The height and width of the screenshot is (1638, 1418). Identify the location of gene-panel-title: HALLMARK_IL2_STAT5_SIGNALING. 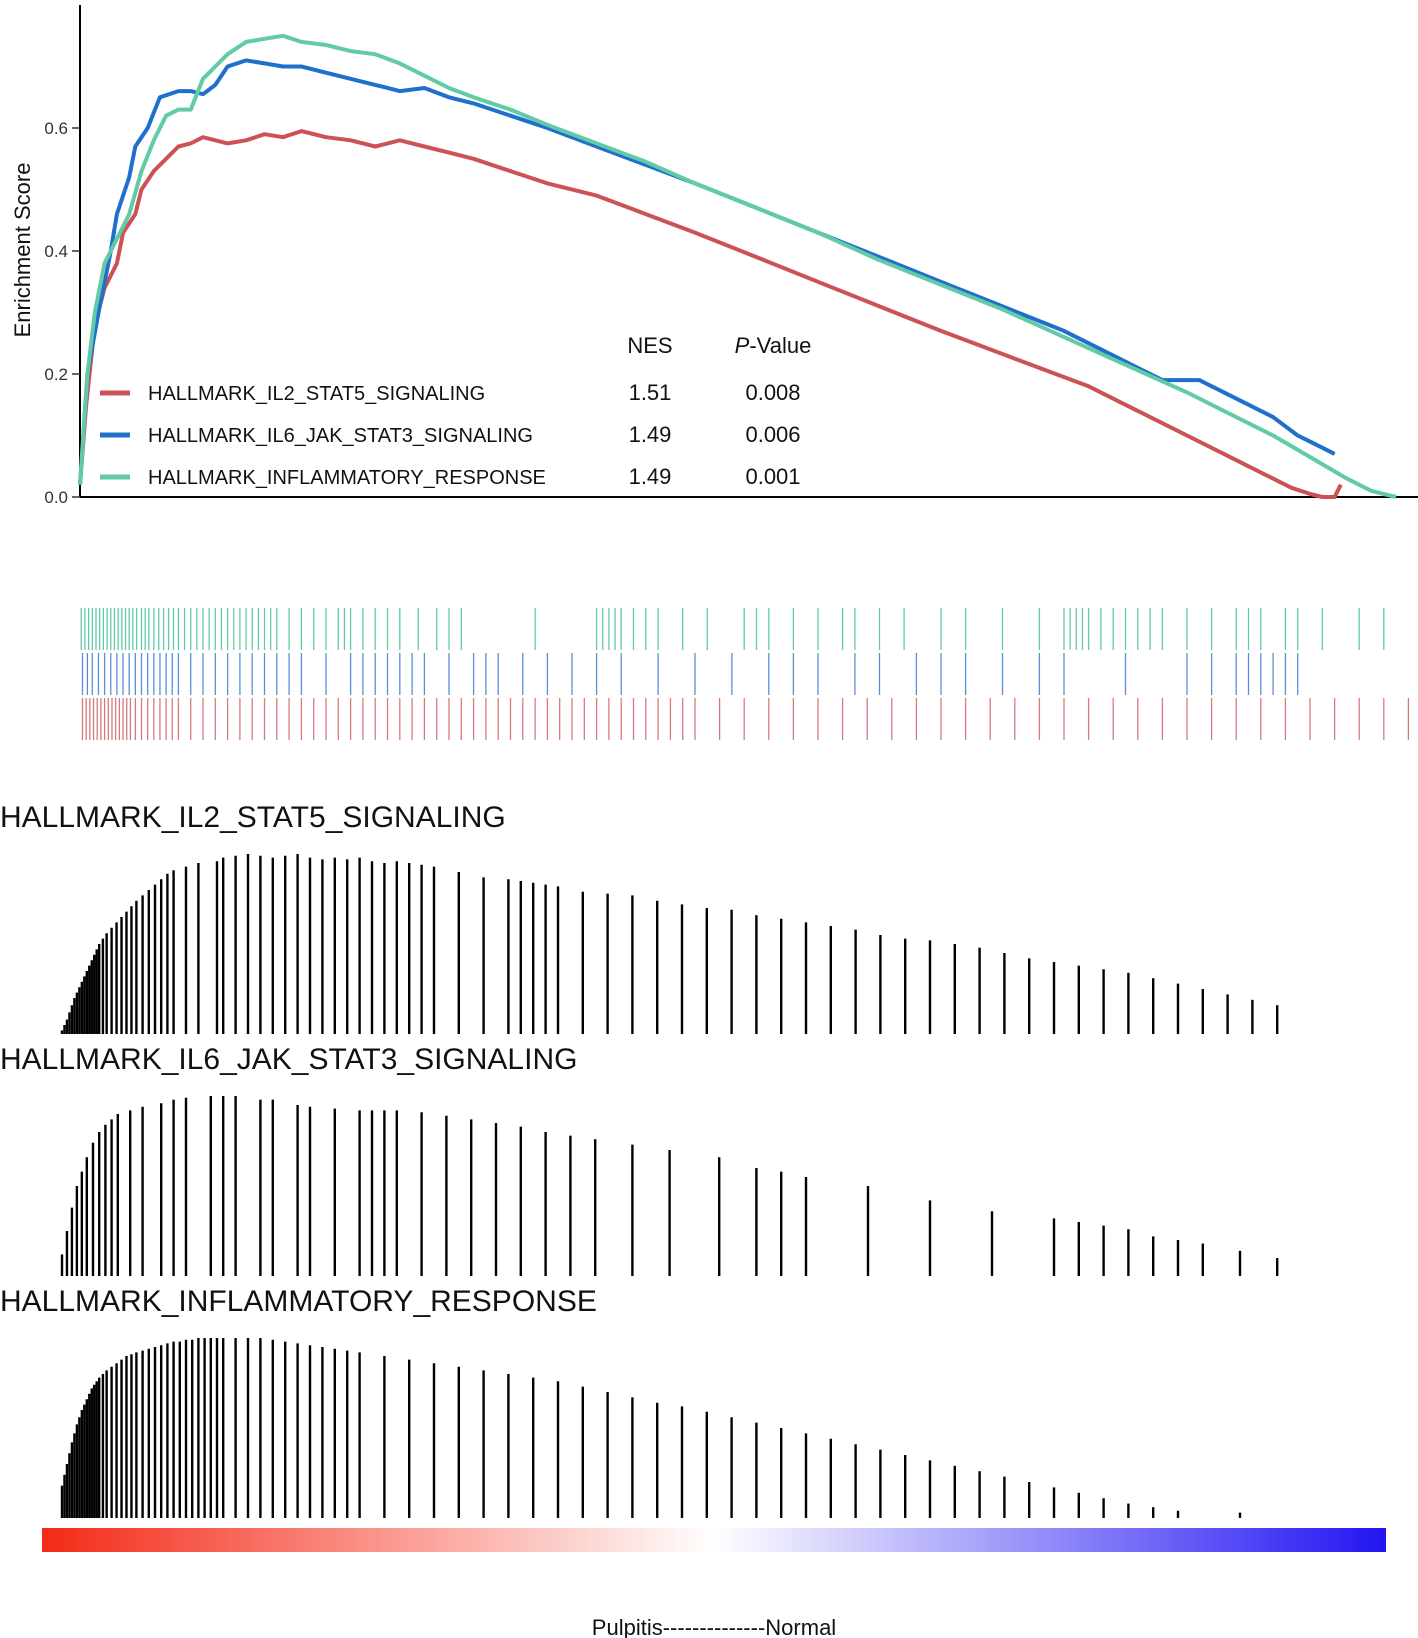
(253, 817).